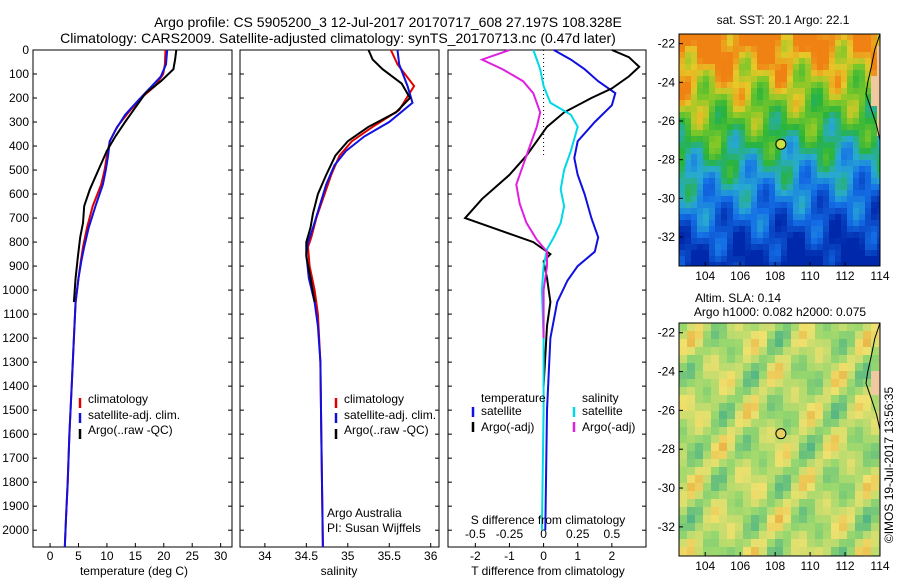 This screenshot has width=900, height=580. What do you see at coordinates (738, 298) in the screenshot?
I see `sla-map-title-line1: Altim. SLA: 0.14` at bounding box center [738, 298].